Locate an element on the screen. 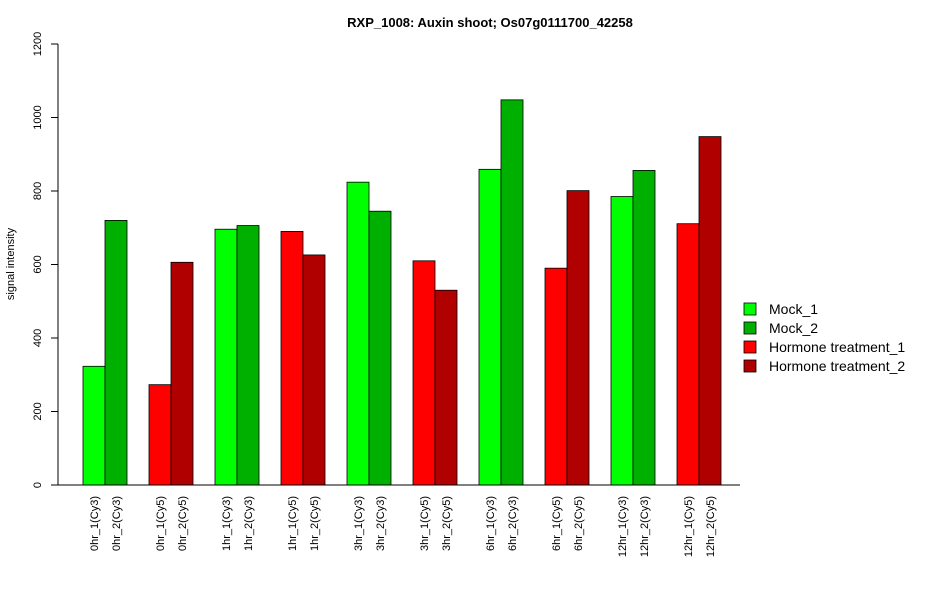 The image size is (950, 605). x-tick-label: 6hr_2(Cy5) is located at coordinates (579, 523).